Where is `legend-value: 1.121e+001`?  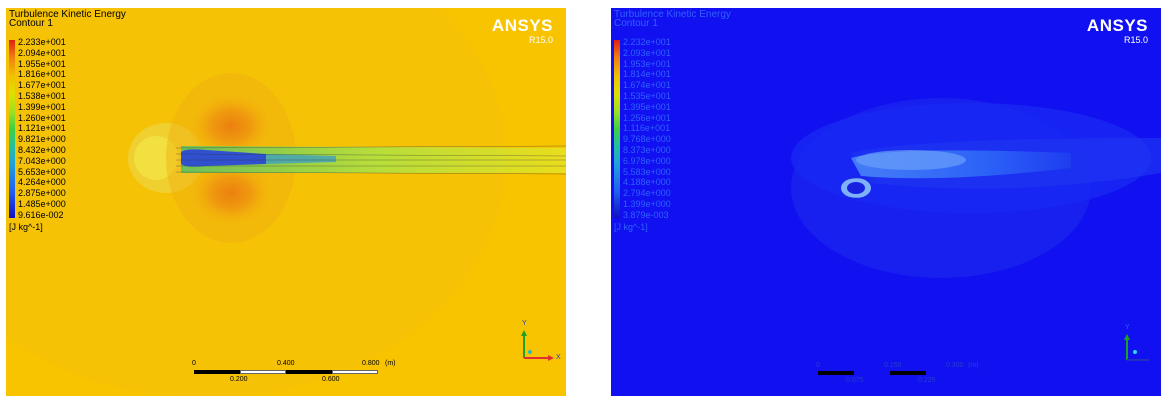 legend-value: 1.121e+001 is located at coordinates (42, 128).